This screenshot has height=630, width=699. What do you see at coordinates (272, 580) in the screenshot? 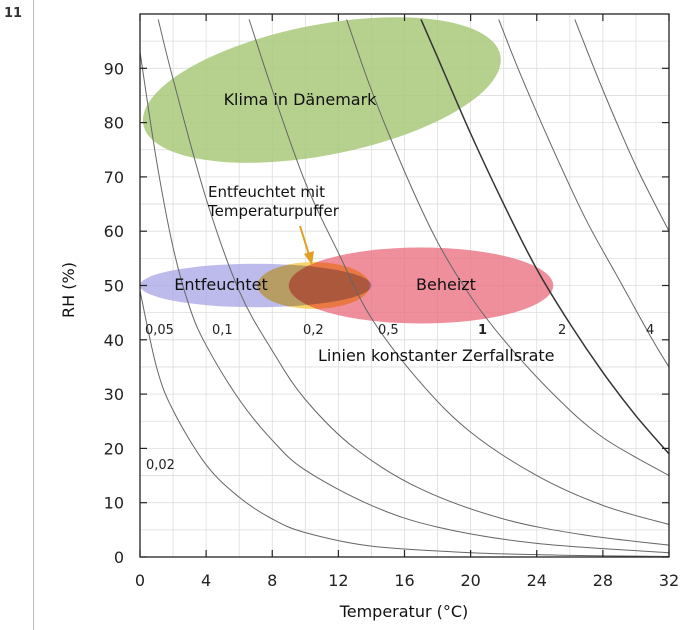
I see `x-tick-label: 8` at bounding box center [272, 580].